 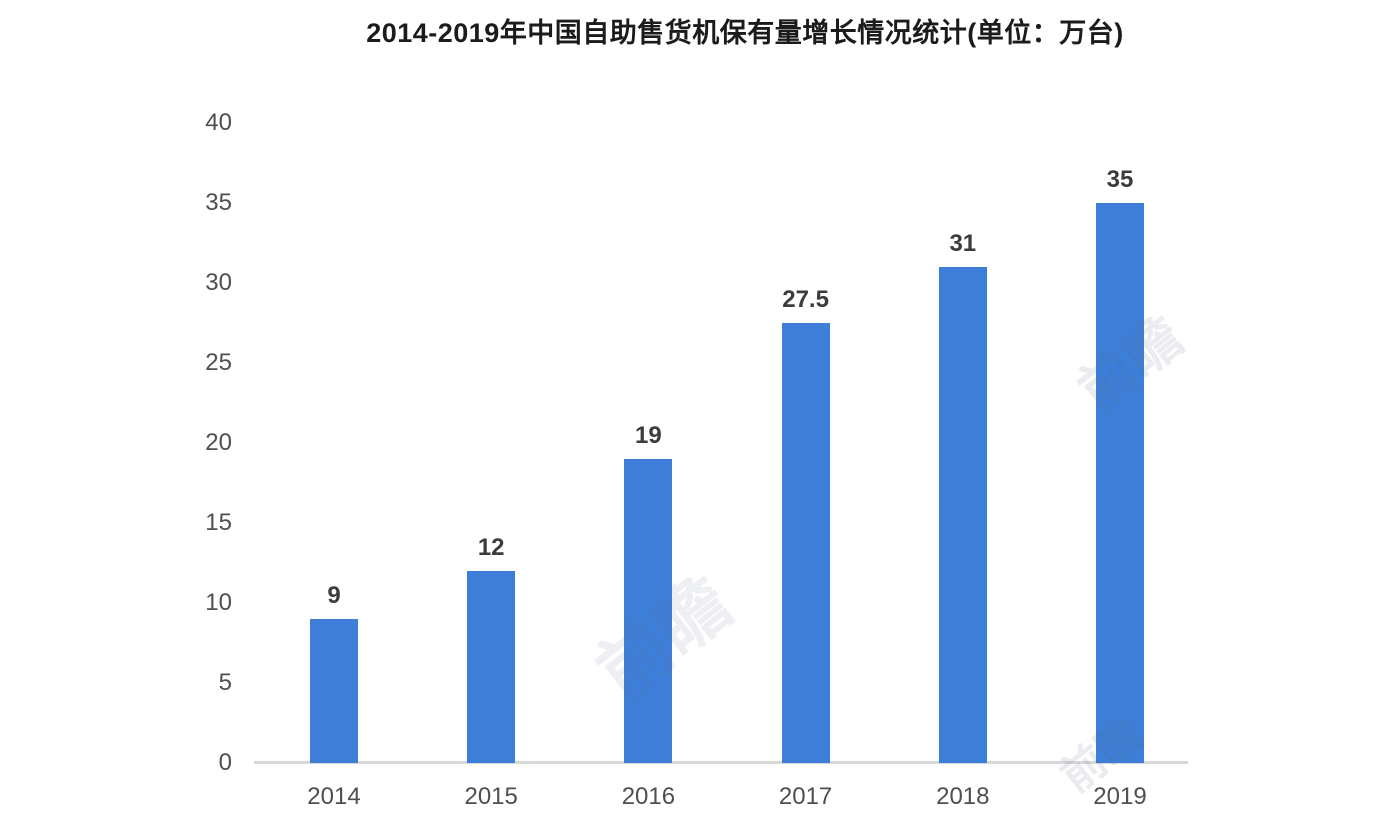 I want to click on bar-2016, so click(x=648, y=611).